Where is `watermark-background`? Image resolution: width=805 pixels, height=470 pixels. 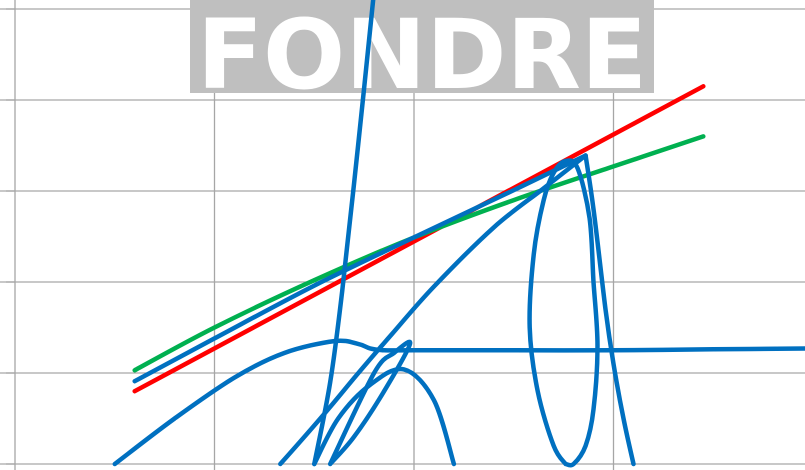
watermark-background is located at coordinates (422, 46).